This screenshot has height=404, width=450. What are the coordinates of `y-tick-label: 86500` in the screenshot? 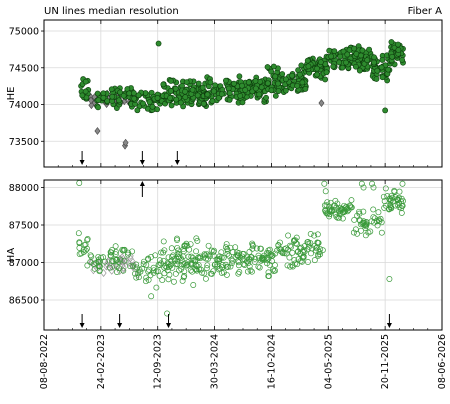 It's located at (24, 301).